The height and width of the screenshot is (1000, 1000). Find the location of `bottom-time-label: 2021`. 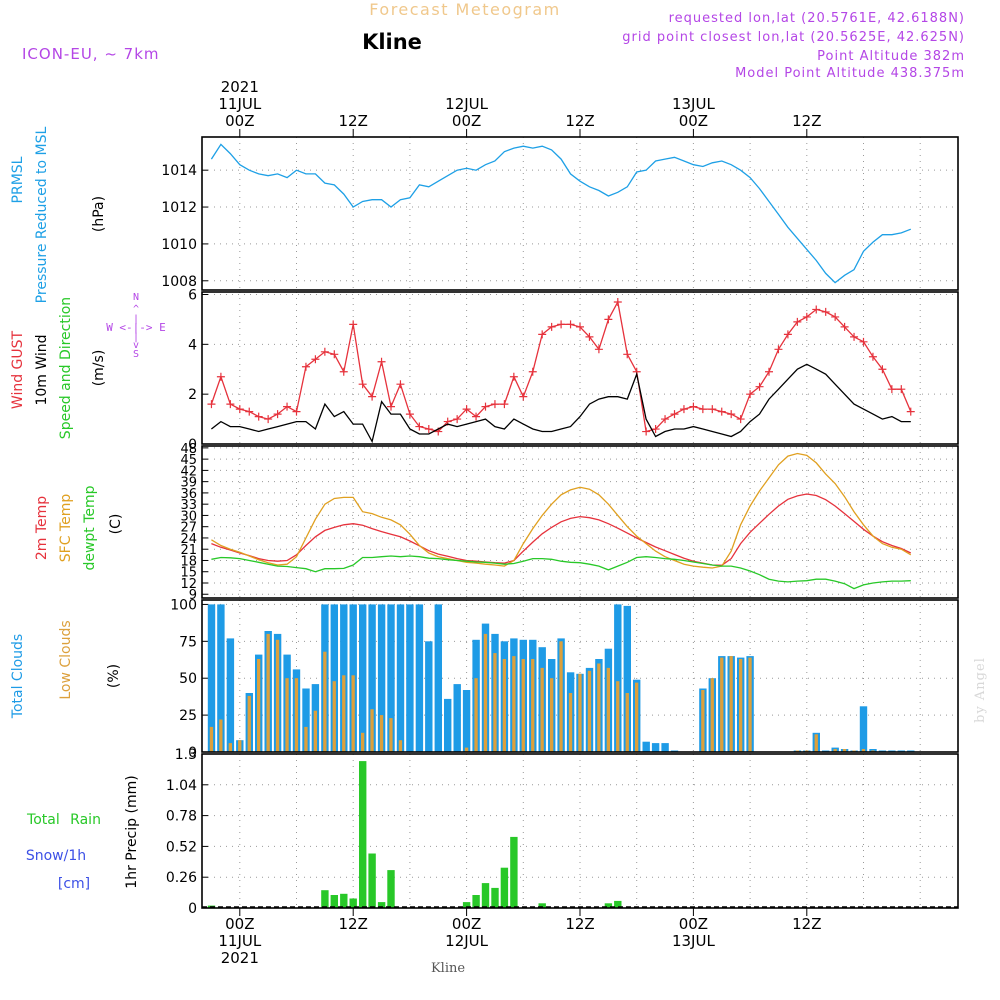

bottom-time-label: 2021 is located at coordinates (240, 958).